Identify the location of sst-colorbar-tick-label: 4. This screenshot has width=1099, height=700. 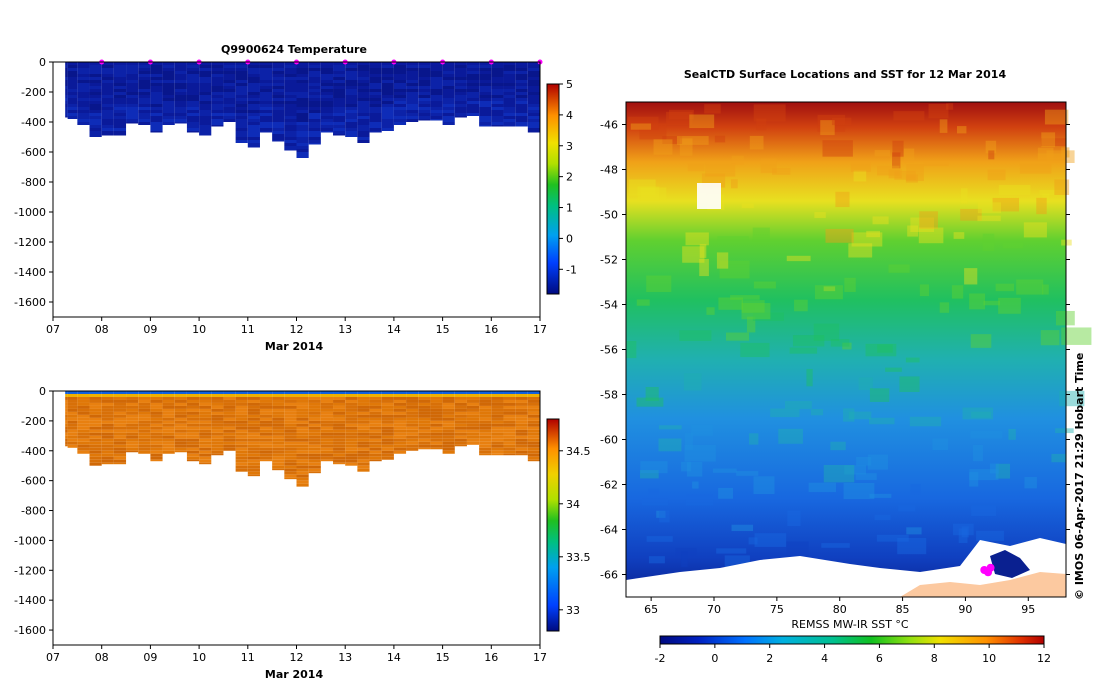
(824, 658).